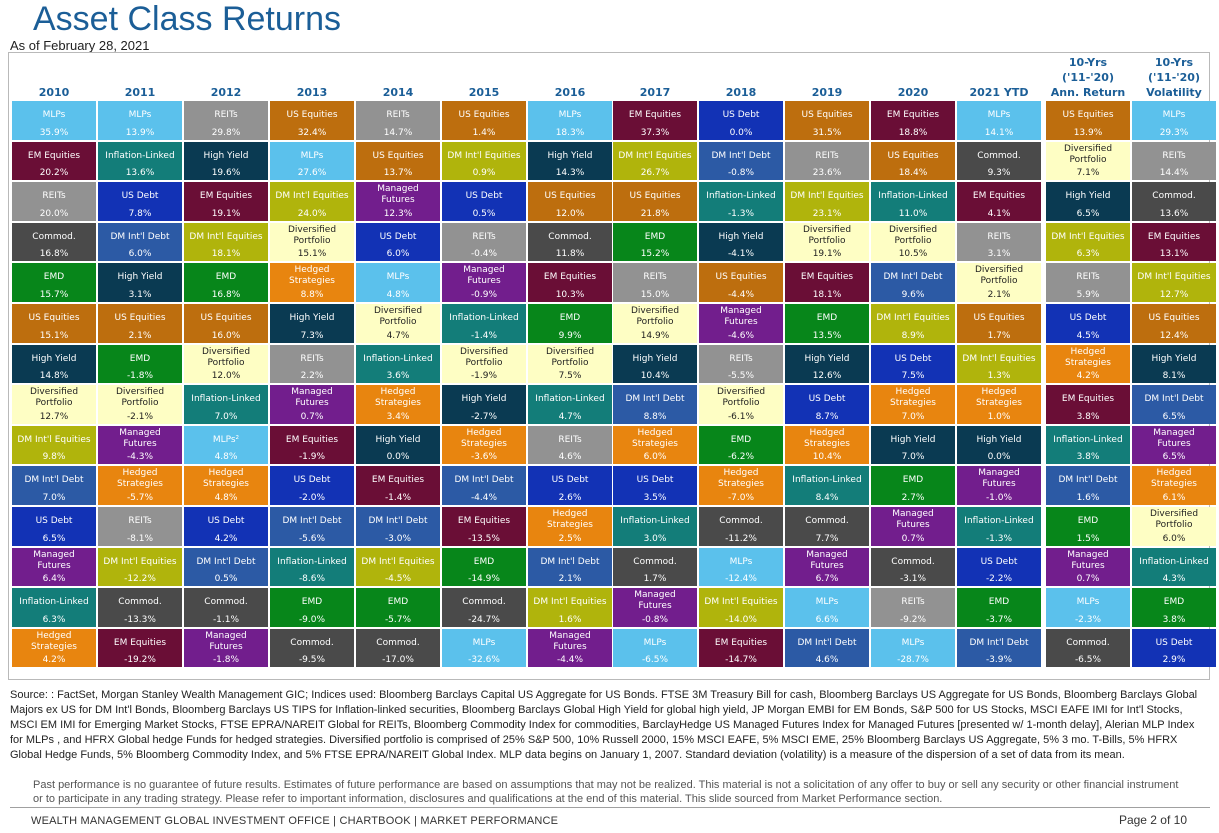  Describe the element at coordinates (484, 173) in the screenshot. I see `return-value: 0.9%` at that location.